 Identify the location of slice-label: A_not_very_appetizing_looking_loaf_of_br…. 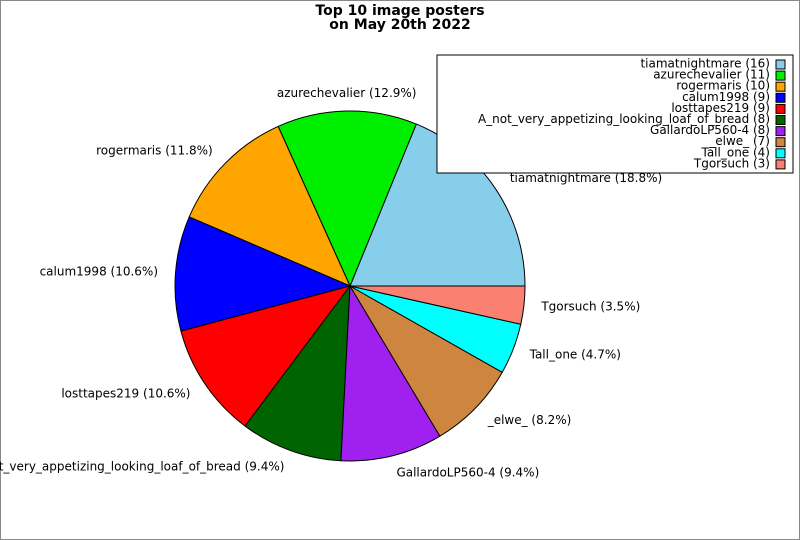
(142, 466).